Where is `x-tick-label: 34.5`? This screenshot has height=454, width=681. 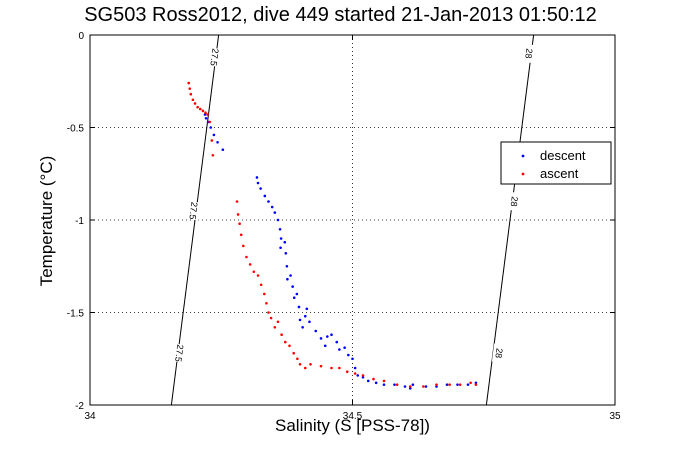 x-tick-label: 34.5 is located at coordinates (353, 416).